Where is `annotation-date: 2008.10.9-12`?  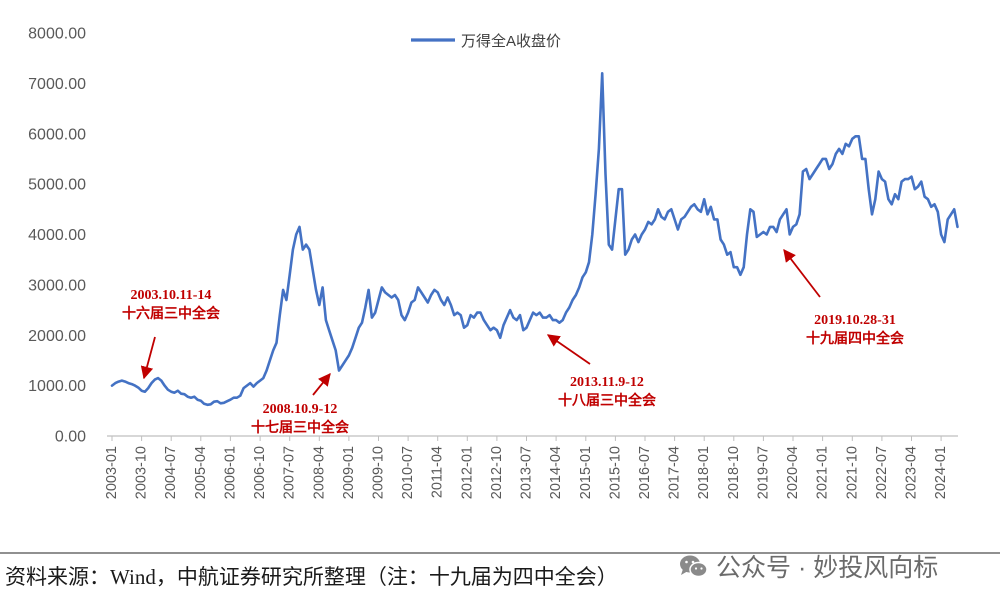 annotation-date: 2008.10.9-12 is located at coordinates (300, 409).